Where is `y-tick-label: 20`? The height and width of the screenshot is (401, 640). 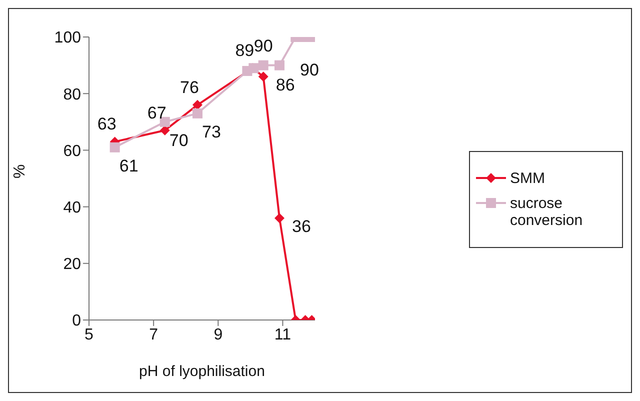 y-tick-label: 20 is located at coordinates (72, 265).